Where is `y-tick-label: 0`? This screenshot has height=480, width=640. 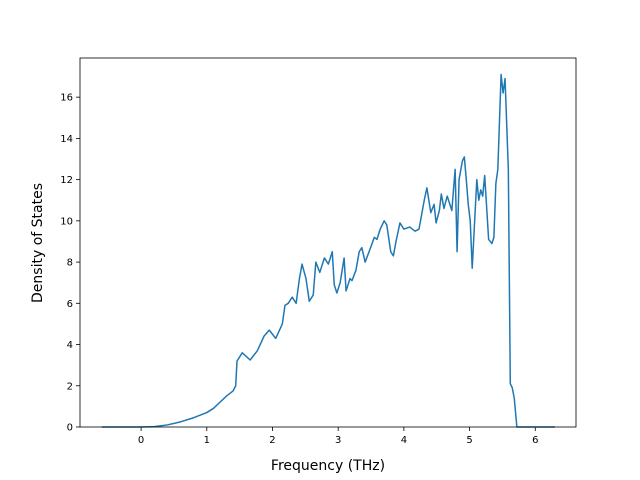
y-tick-label: 0 is located at coordinates (70, 428).